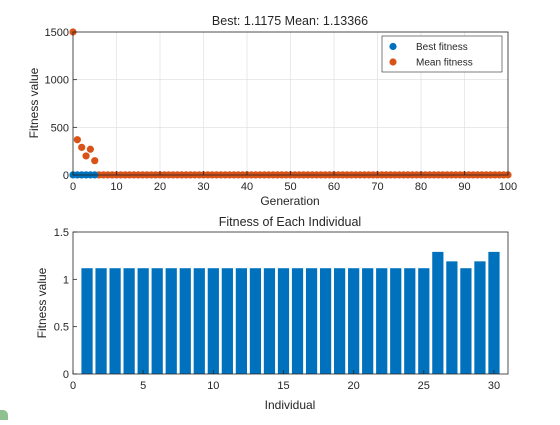 The width and height of the screenshot is (560, 425). I want to click on individual-x-tick-label: 15, so click(283, 386).